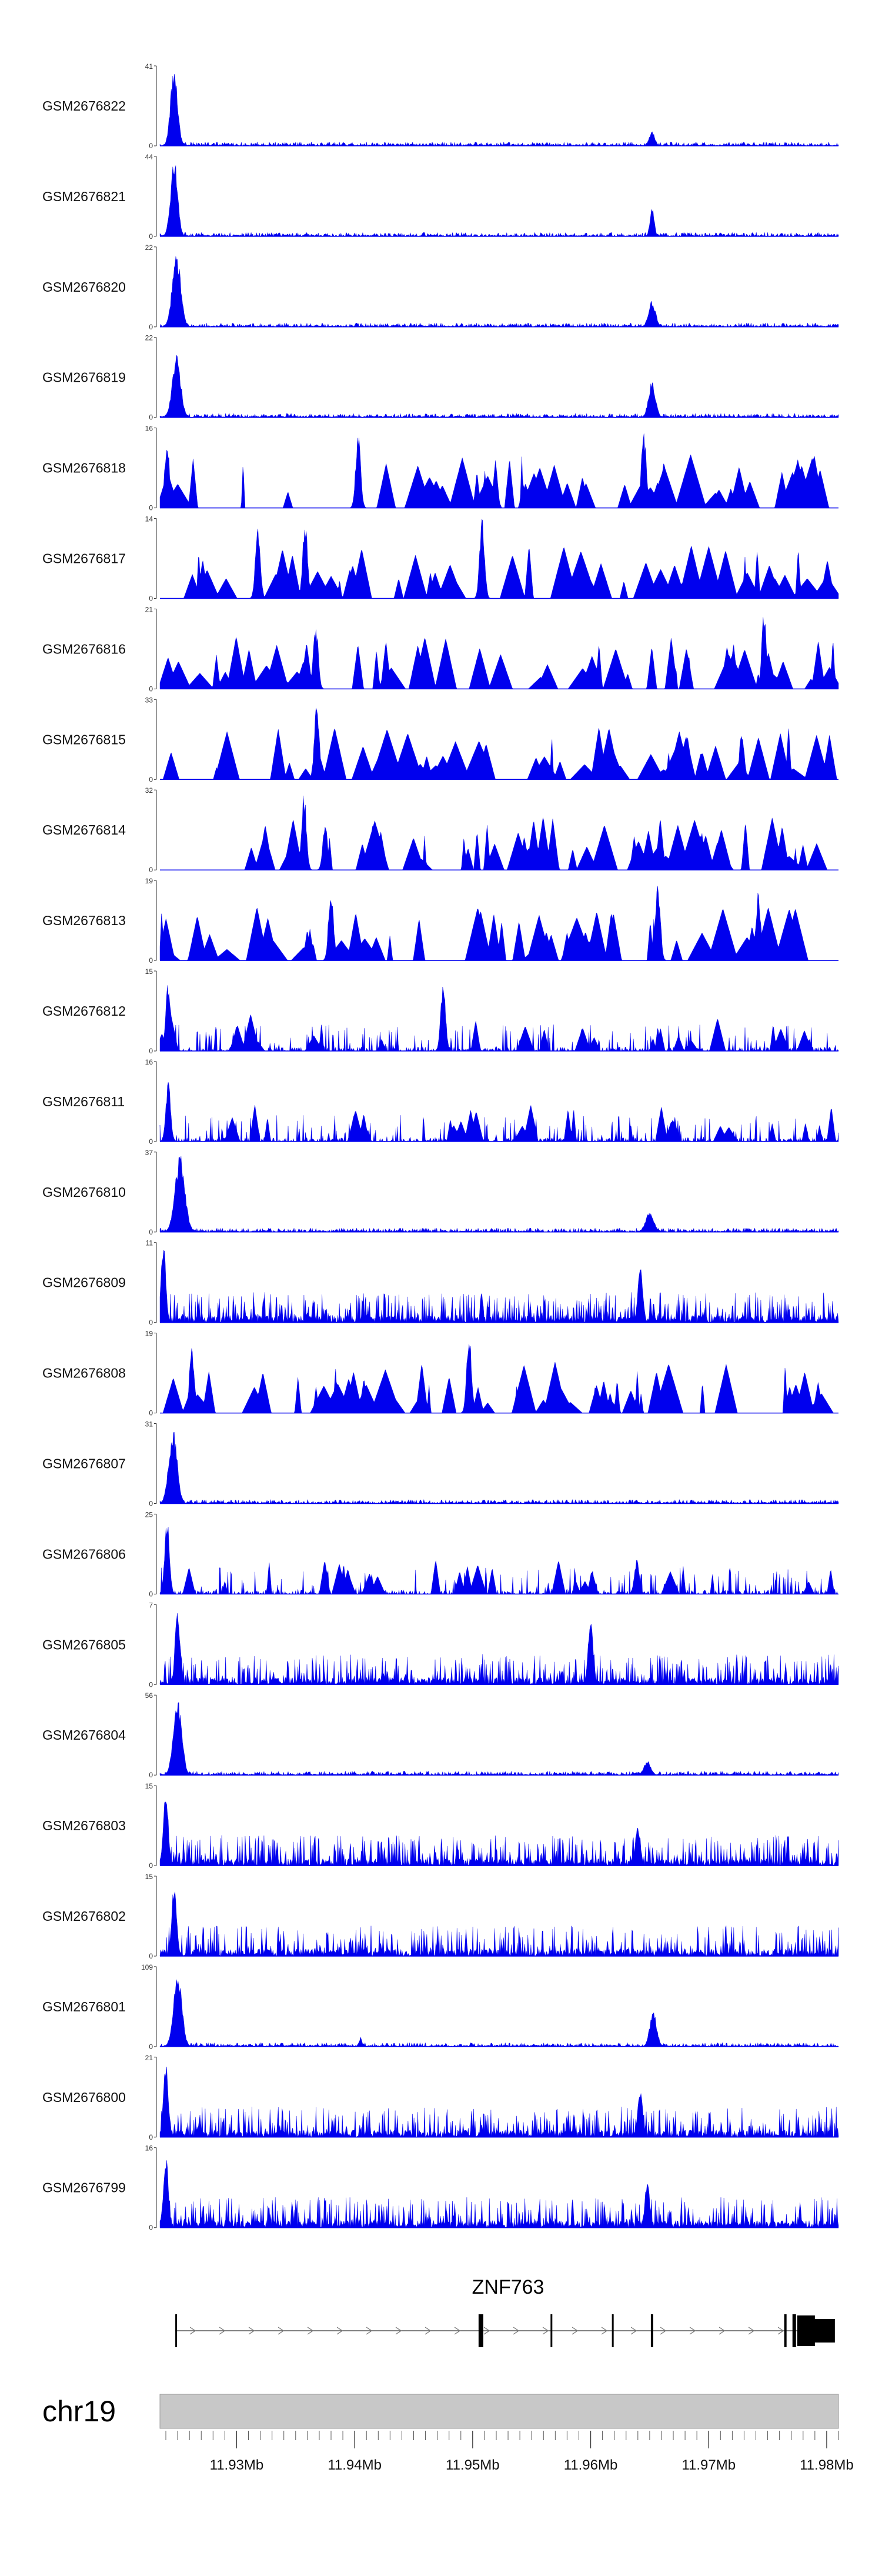 This screenshot has height=2576, width=882. What do you see at coordinates (84, 648) in the screenshot?
I see `track-label: GSM2676816` at bounding box center [84, 648].